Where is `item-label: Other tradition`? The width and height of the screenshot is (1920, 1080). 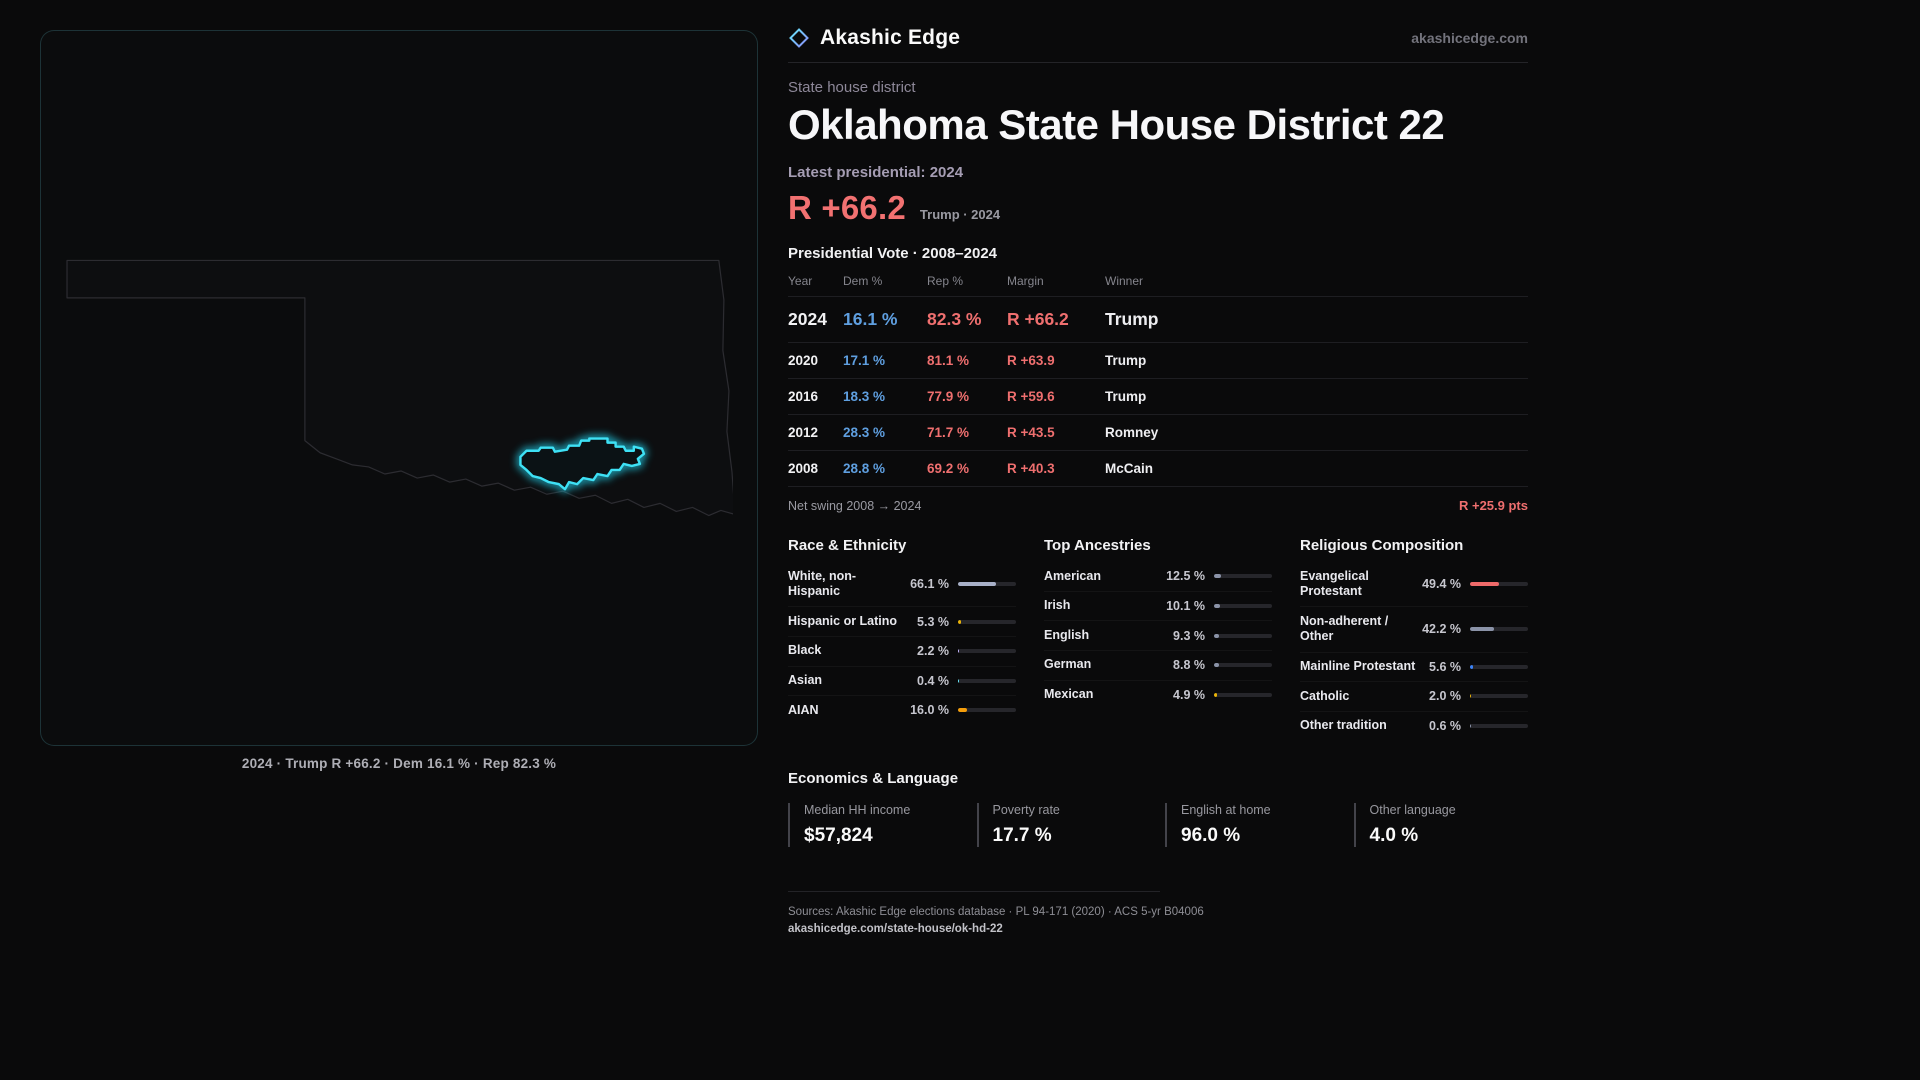
item-label: Other tradition is located at coordinates (1343, 725).